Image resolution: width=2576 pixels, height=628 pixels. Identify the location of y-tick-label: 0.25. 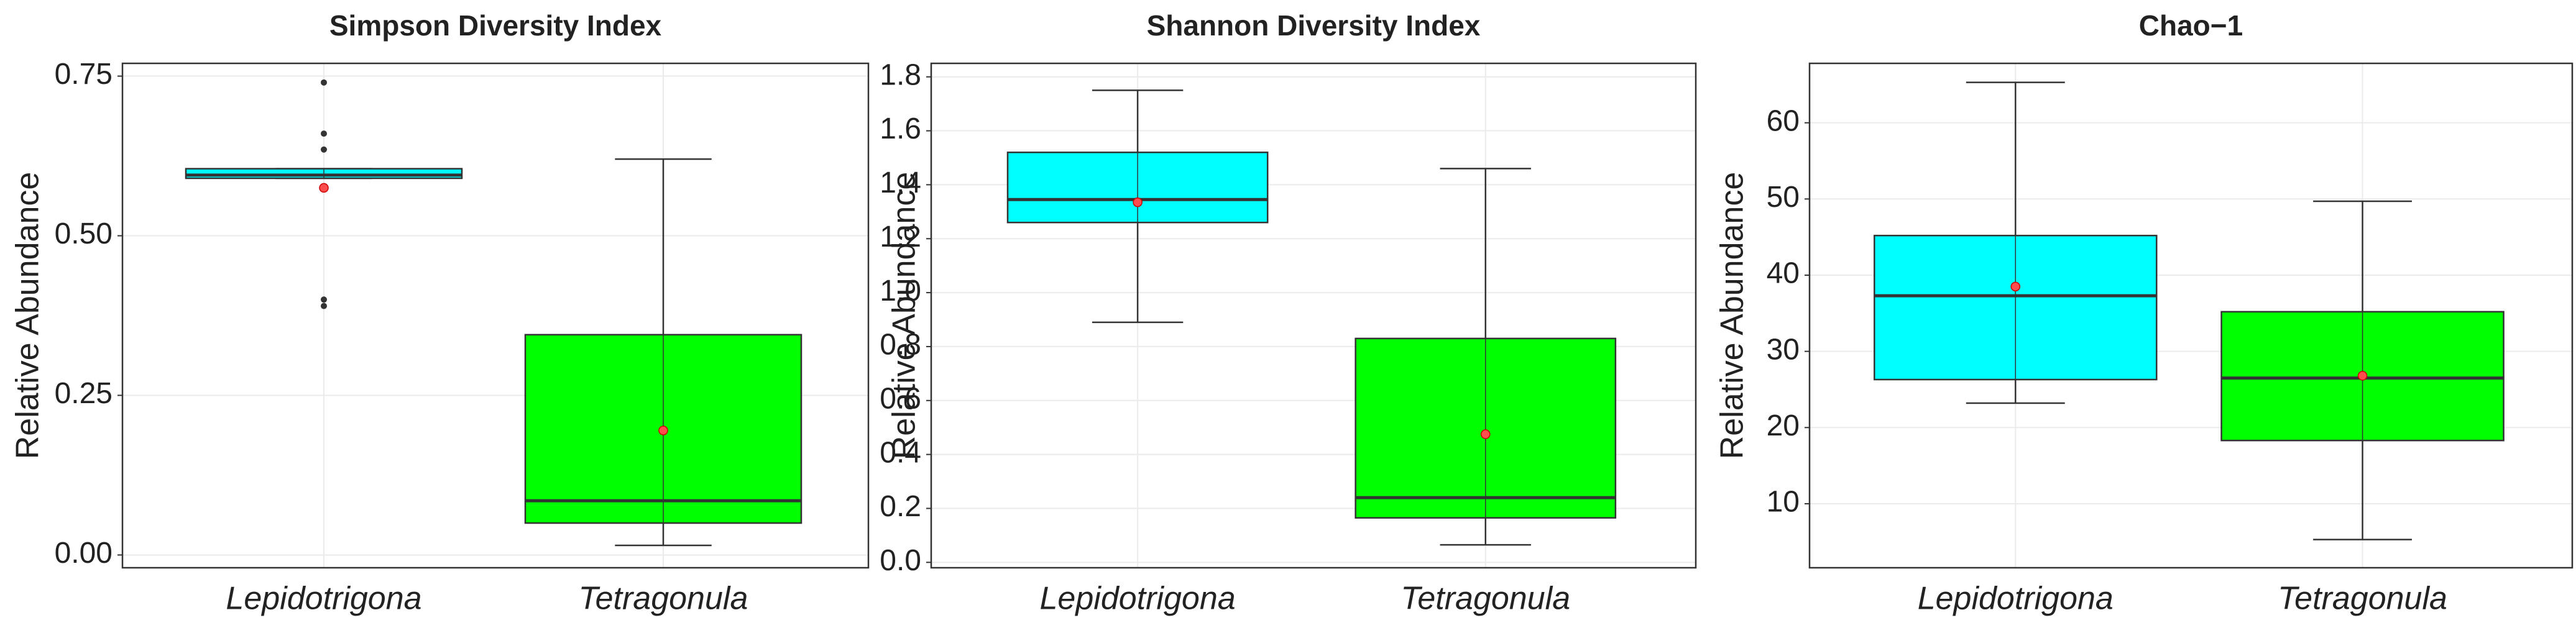
(84, 393).